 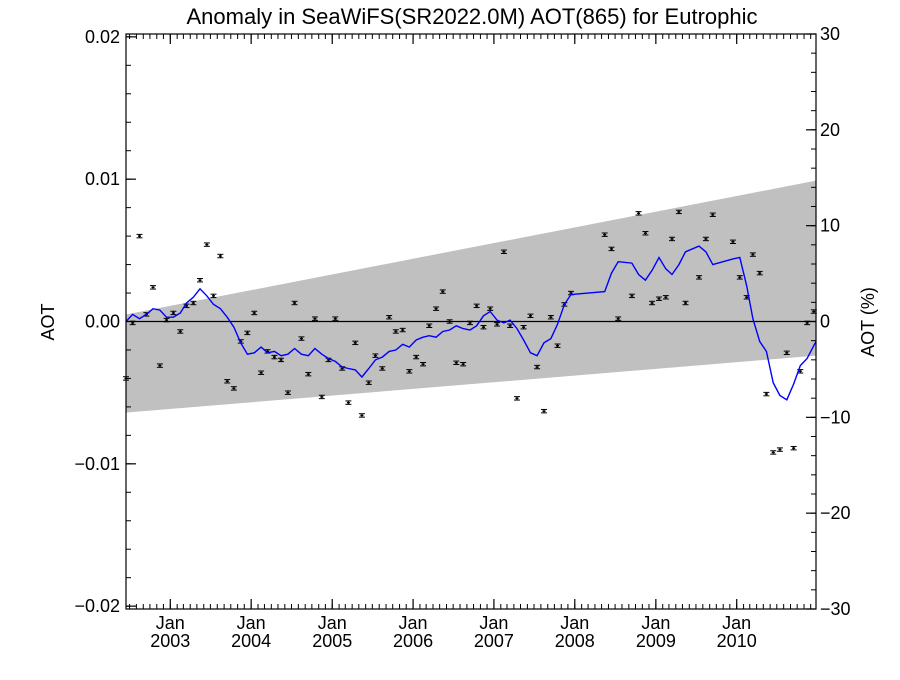 I want to click on x-tick-label-year: 2004, so click(x=251, y=641).